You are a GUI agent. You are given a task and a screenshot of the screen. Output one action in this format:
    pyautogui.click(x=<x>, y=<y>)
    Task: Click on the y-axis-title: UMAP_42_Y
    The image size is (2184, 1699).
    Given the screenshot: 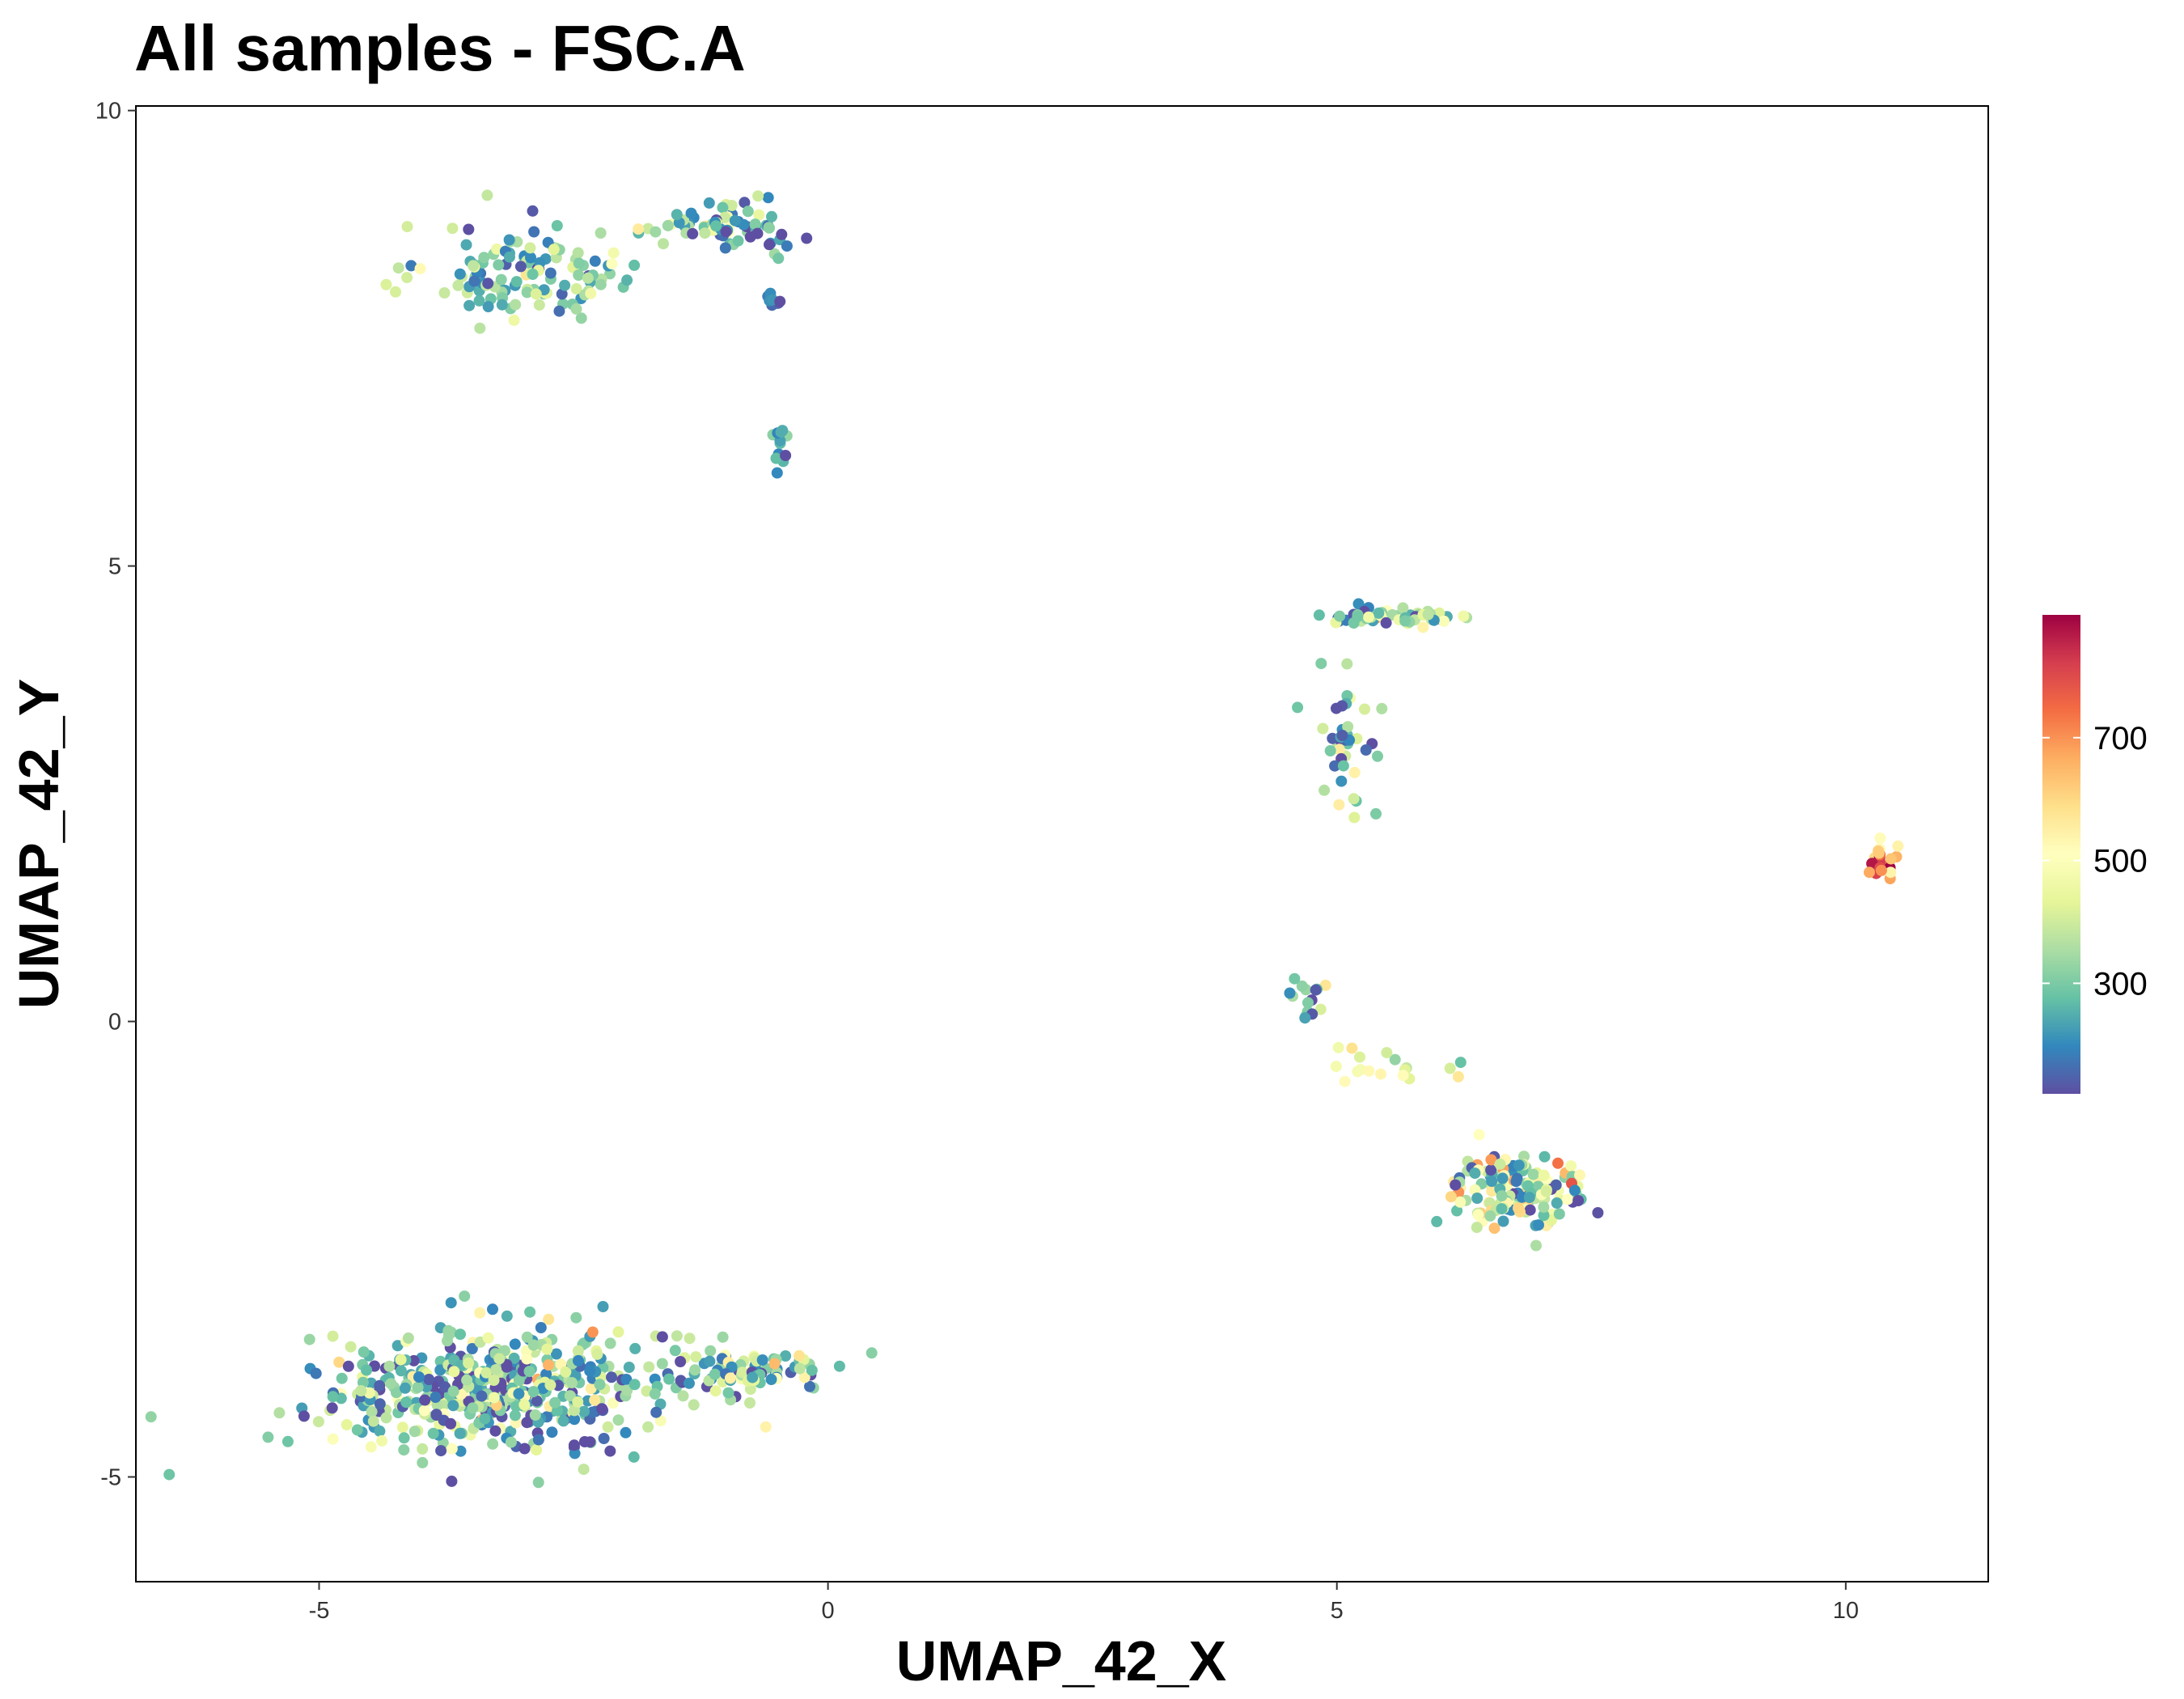 What is the action you would take?
    pyautogui.click(x=38, y=845)
    